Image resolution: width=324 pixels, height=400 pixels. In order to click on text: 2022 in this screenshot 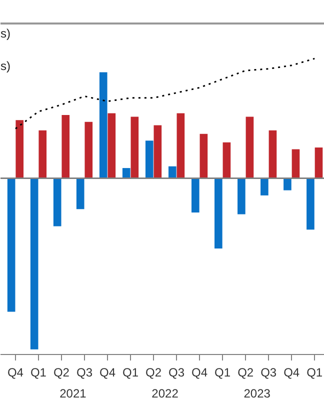, I will do `click(165, 393)`.